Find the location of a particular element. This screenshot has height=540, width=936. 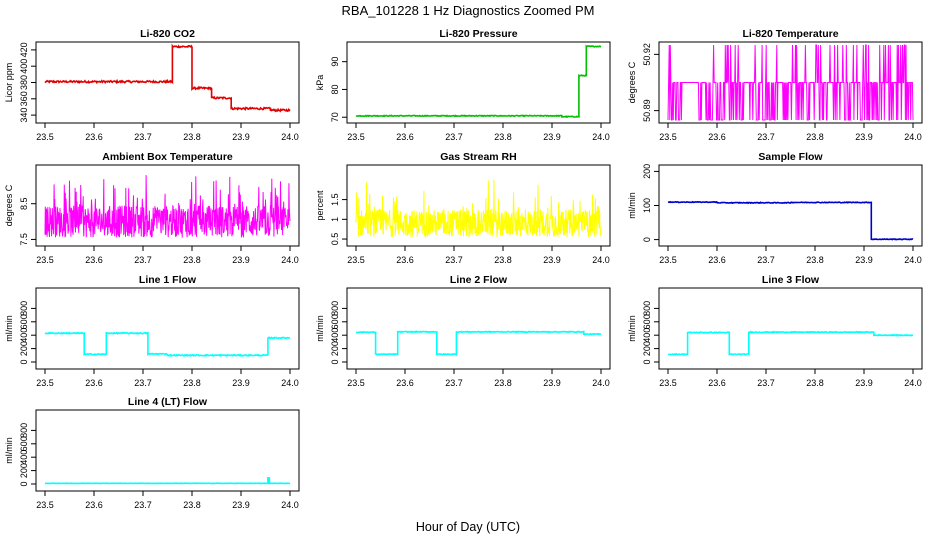

y-axis-label: Licor ppm is located at coordinates (9, 83).